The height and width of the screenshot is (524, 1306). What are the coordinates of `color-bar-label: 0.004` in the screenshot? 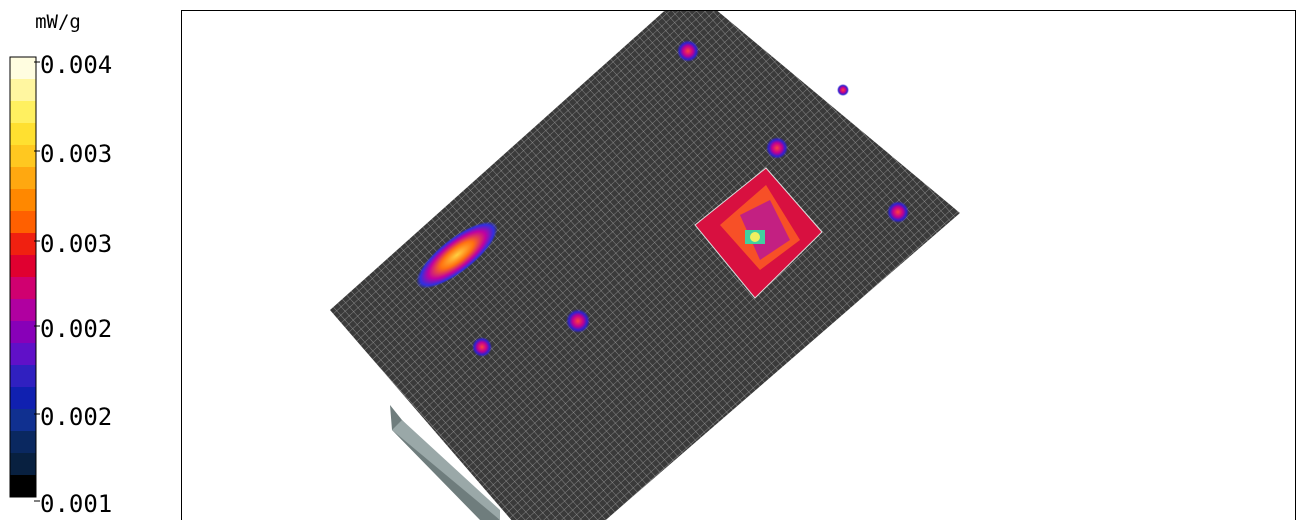 It's located at (76, 65).